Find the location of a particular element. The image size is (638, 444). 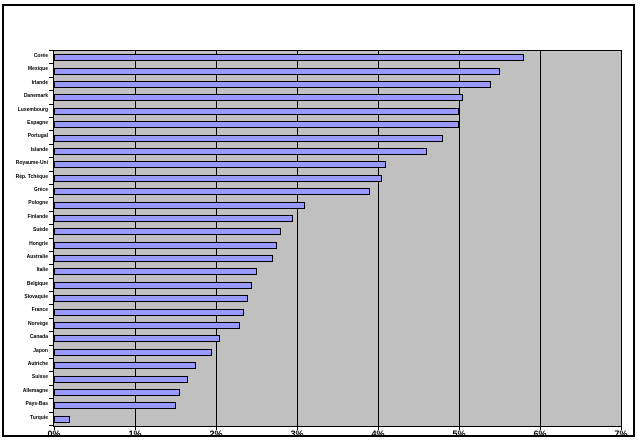

gridline-6pct is located at coordinates (540, 238).